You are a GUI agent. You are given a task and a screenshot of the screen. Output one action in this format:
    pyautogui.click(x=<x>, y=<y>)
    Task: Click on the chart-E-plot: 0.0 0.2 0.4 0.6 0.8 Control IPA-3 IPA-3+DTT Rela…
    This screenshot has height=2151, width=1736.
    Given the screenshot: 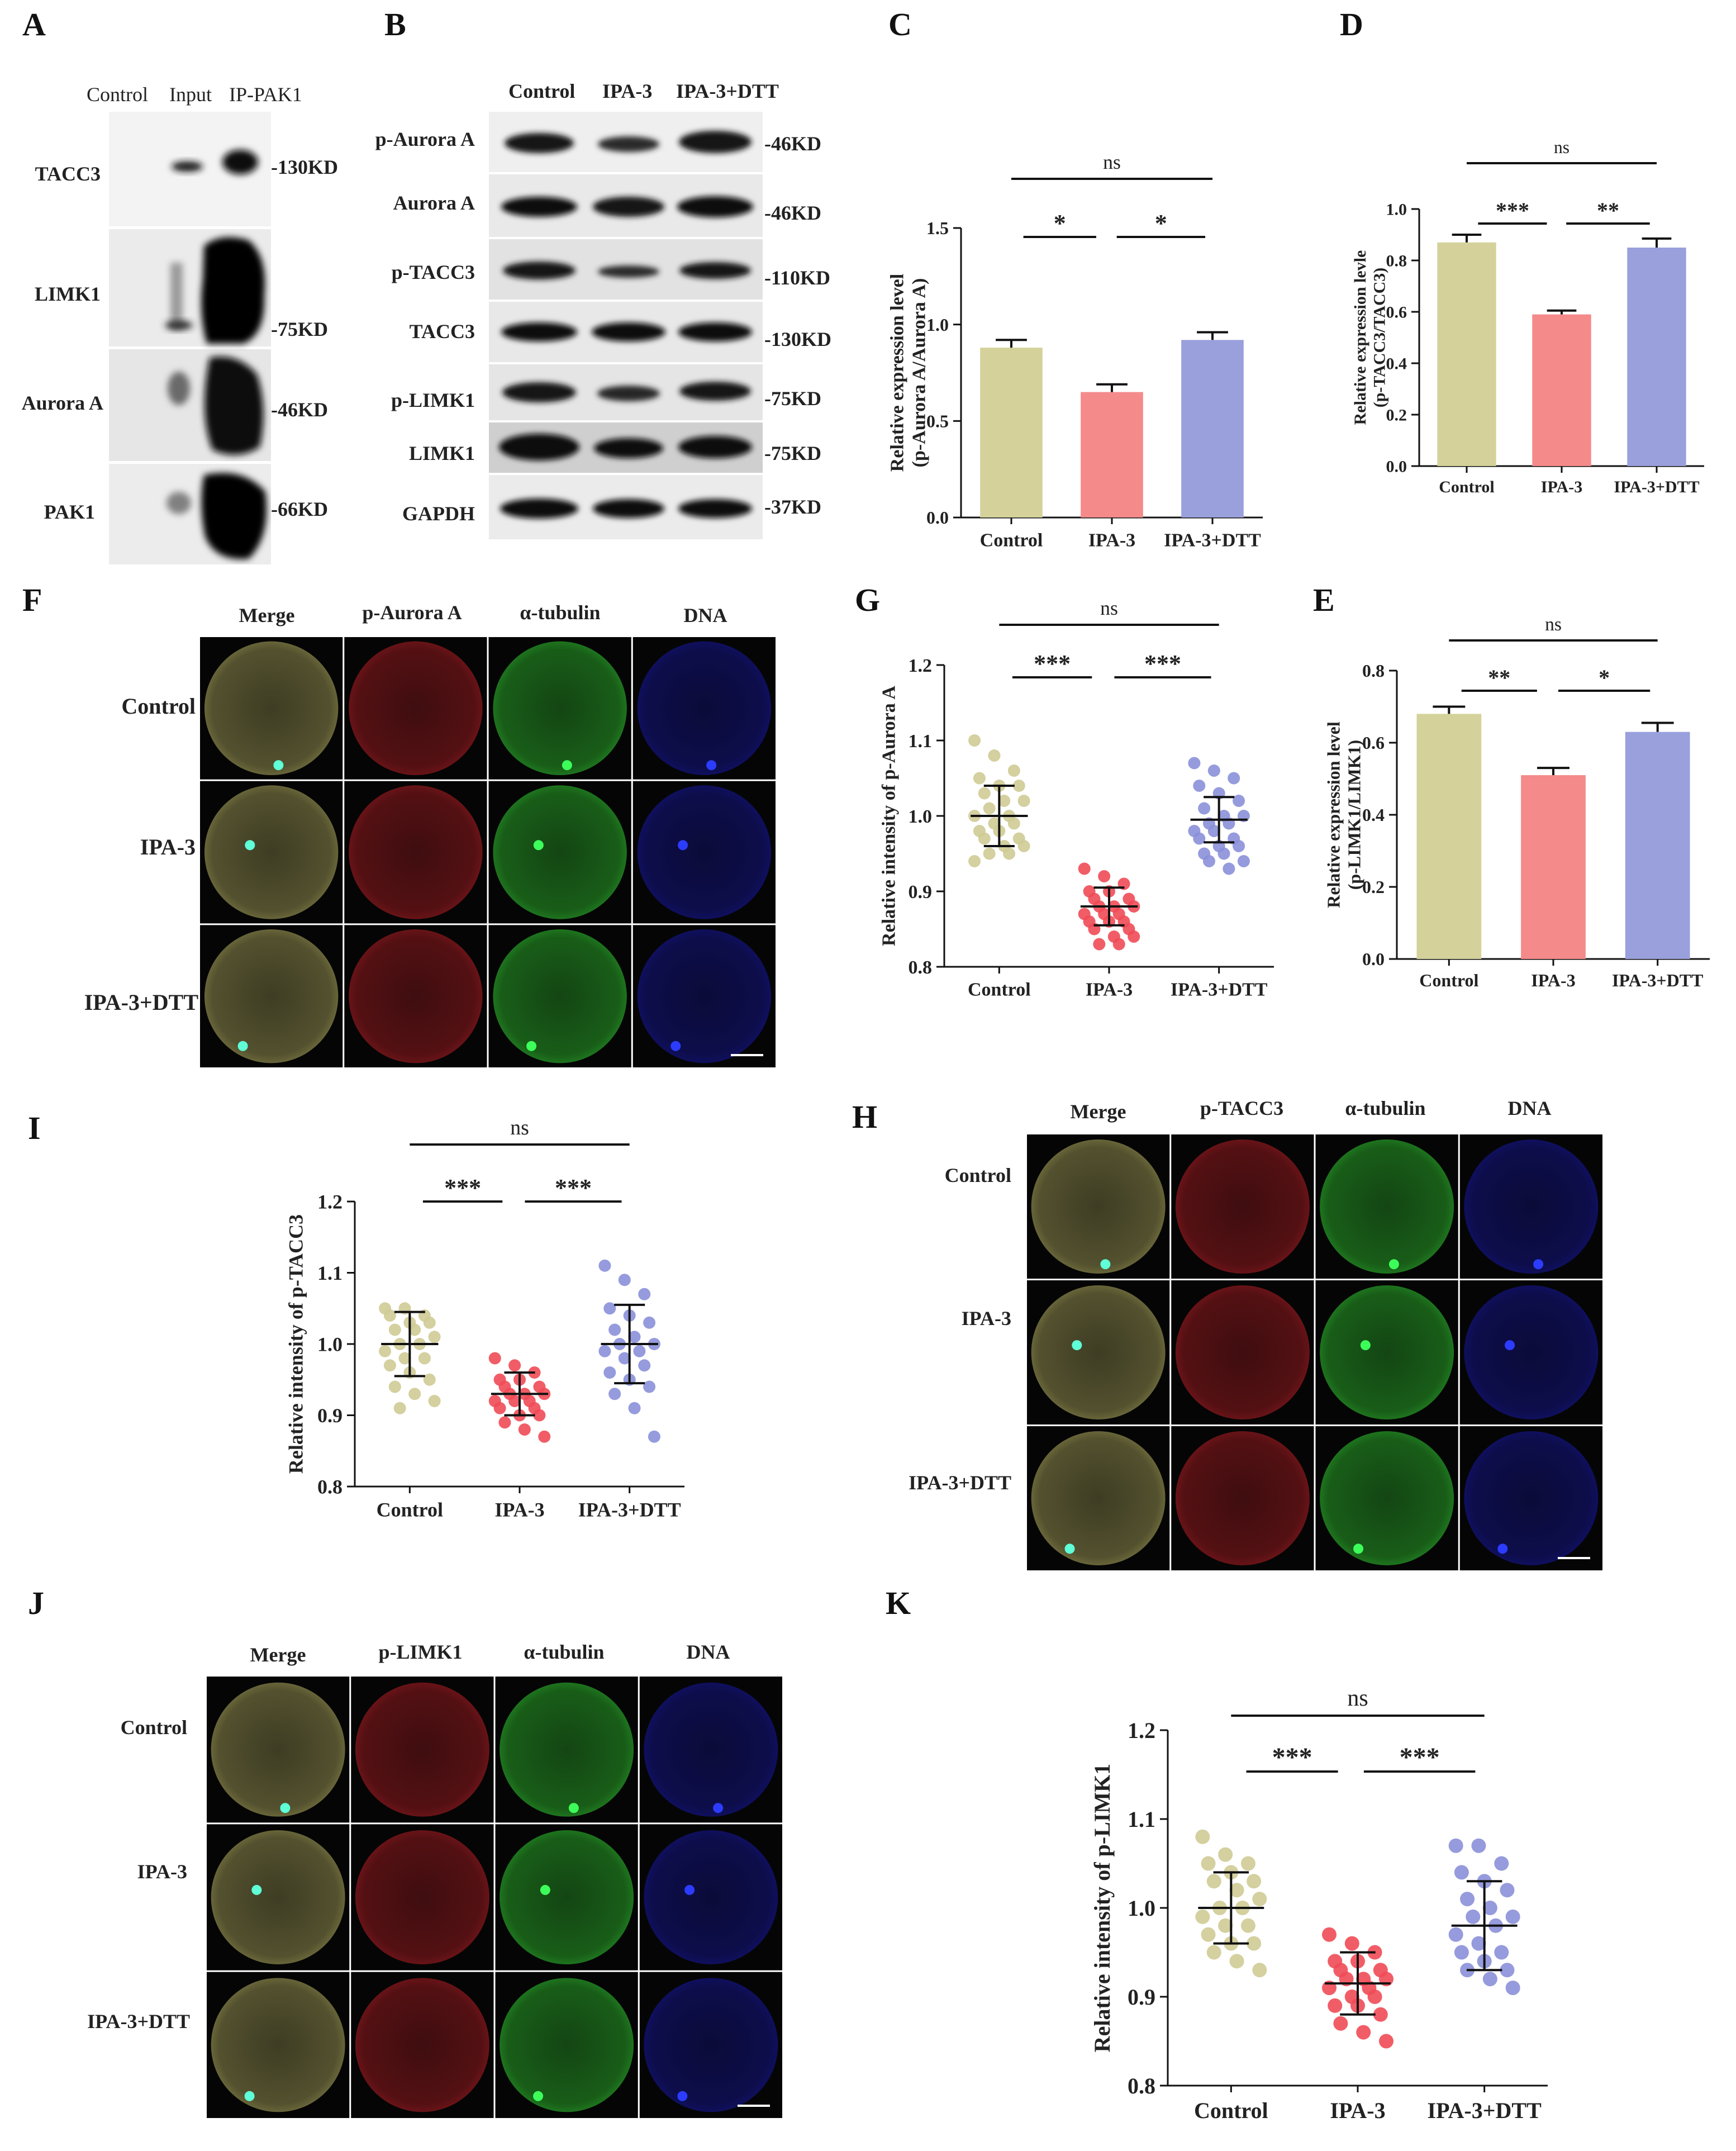 What is the action you would take?
    pyautogui.click(x=1517, y=802)
    